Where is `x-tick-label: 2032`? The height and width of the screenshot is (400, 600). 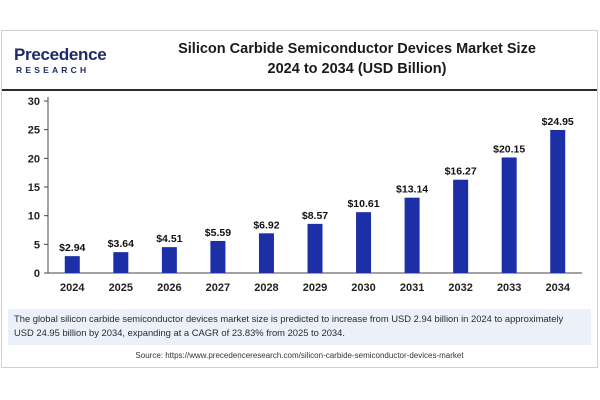
x-tick-label: 2032 is located at coordinates (460, 288).